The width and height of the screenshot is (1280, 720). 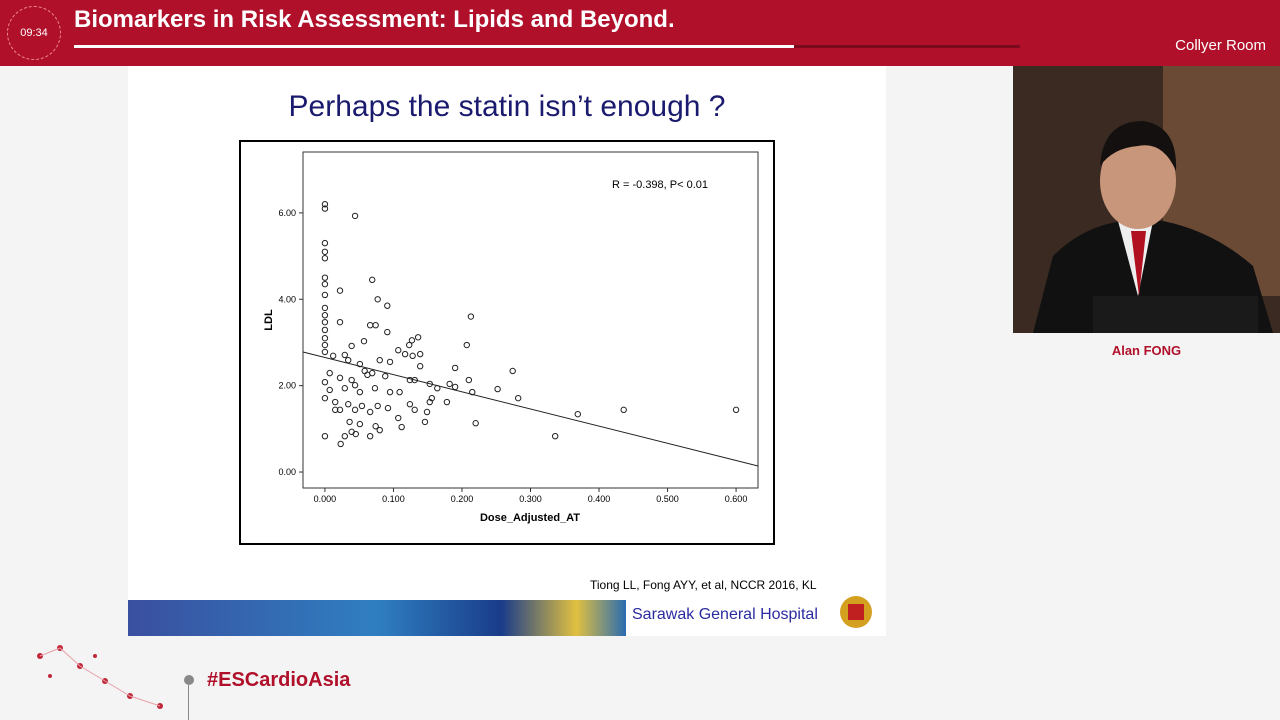 What do you see at coordinates (188, 702) in the screenshot?
I see `footer-rule` at bounding box center [188, 702].